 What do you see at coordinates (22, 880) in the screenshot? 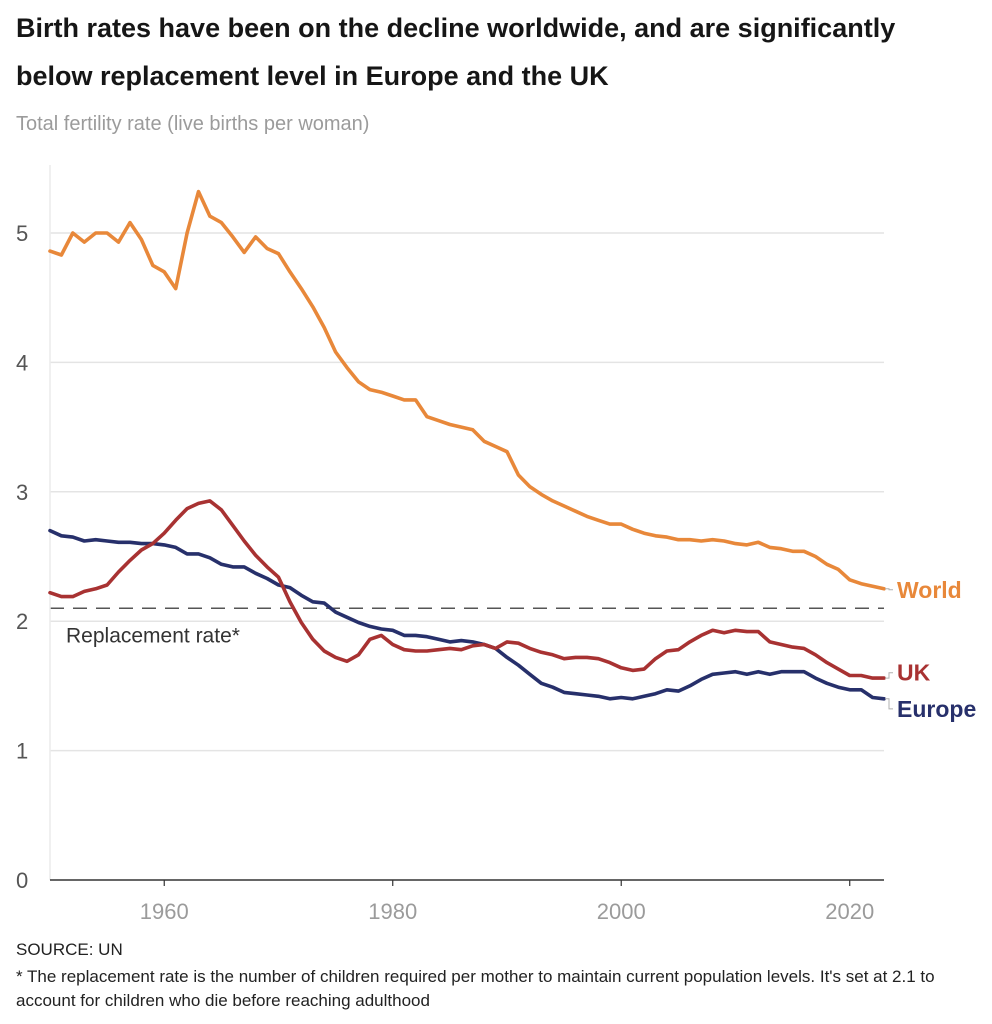
I see `y-tick-label: 0` at bounding box center [22, 880].